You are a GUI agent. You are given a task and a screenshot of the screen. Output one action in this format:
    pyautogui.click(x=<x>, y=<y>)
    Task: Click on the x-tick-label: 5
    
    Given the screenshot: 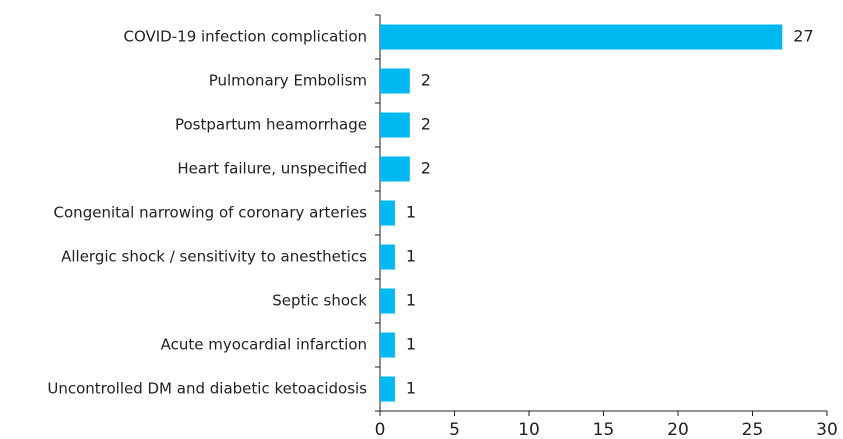 What is the action you would take?
    pyautogui.click(x=454, y=429)
    